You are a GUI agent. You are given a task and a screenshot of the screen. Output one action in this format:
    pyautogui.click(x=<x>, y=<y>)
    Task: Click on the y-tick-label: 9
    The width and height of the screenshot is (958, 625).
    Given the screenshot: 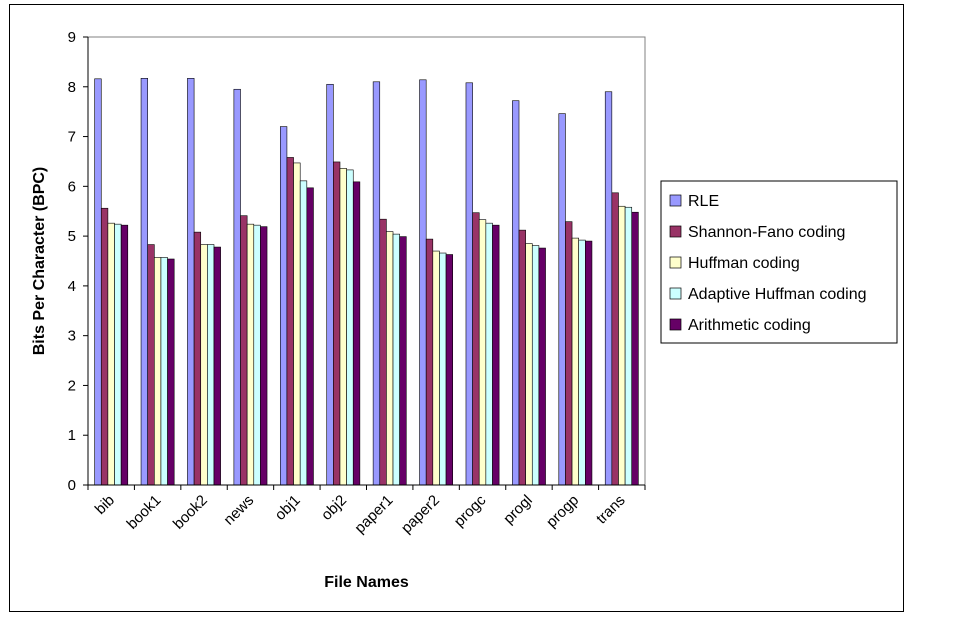 What is the action you would take?
    pyautogui.click(x=72, y=37)
    